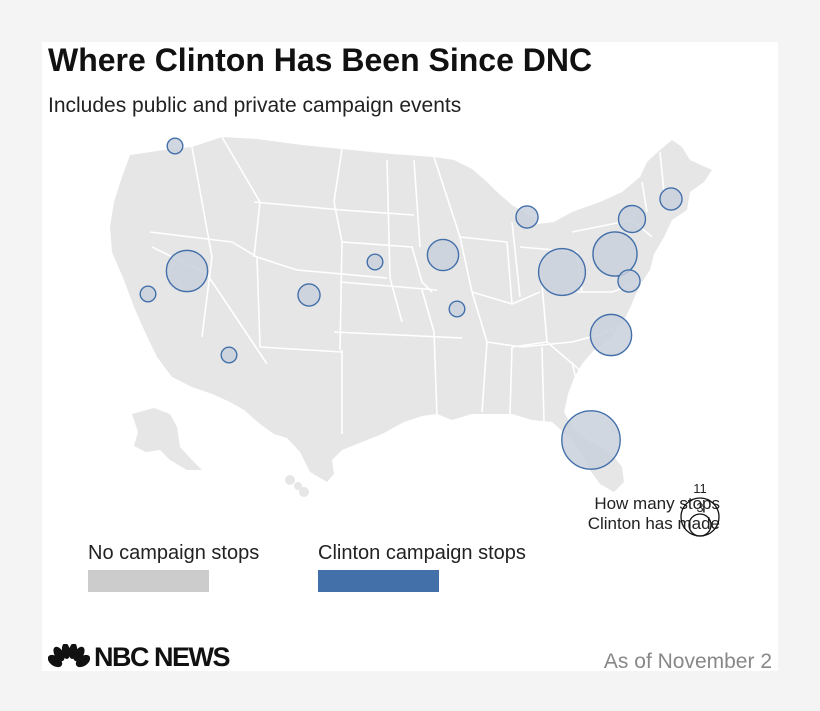 The width and height of the screenshot is (820, 711). What do you see at coordinates (422, 553) in the screenshot?
I see `legend-stops-label: Clinton campaign stops` at bounding box center [422, 553].